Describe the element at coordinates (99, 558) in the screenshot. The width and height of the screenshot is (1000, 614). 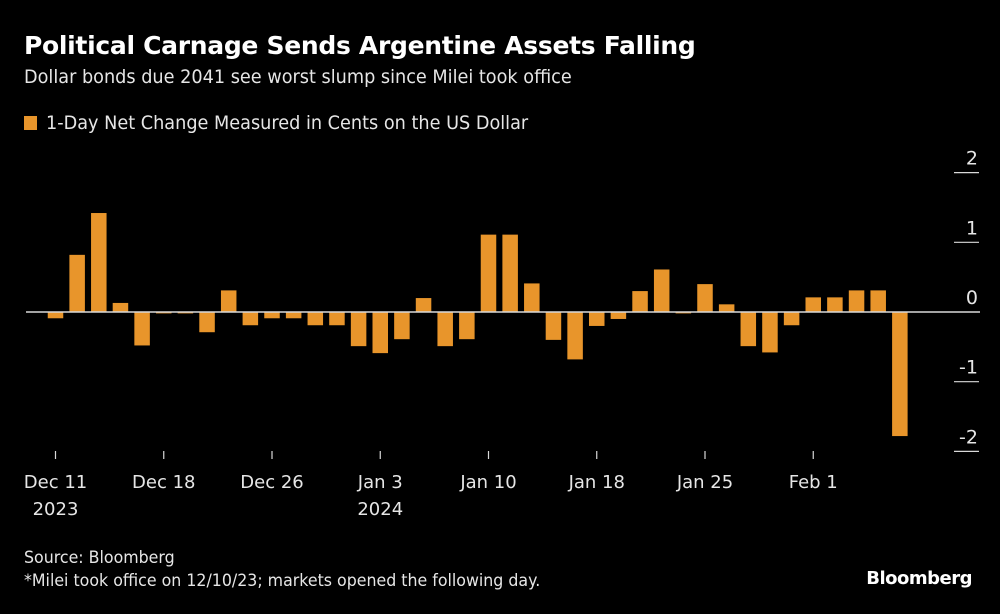
I see `source-note: Source: Bloomberg` at that location.